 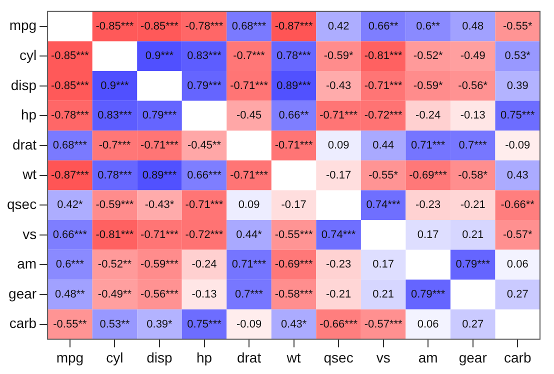 What do you see at coordinates (28, 114) in the screenshot?
I see `y-tick-label: hp` at bounding box center [28, 114].